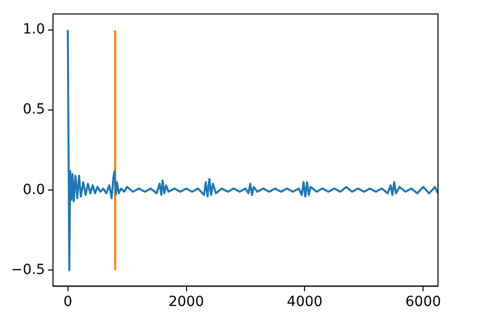 This screenshot has height=318, width=484. I want to click on x-tick-label: 4000, so click(304, 302).